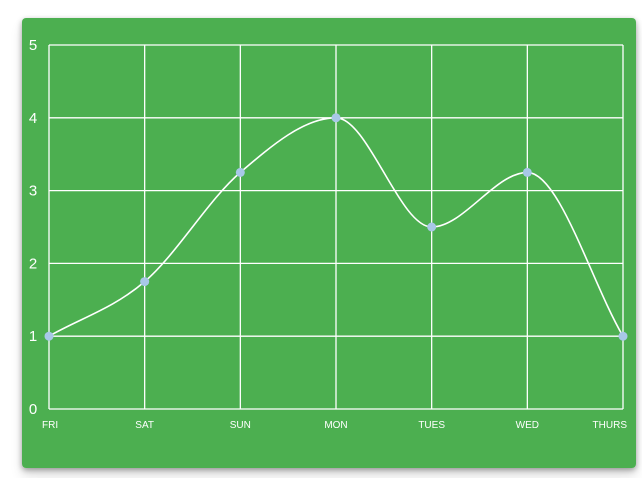 The width and height of the screenshot is (642, 478). Describe the element at coordinates (33, 336) in the screenshot. I see `y-tick-label: 1` at that location.